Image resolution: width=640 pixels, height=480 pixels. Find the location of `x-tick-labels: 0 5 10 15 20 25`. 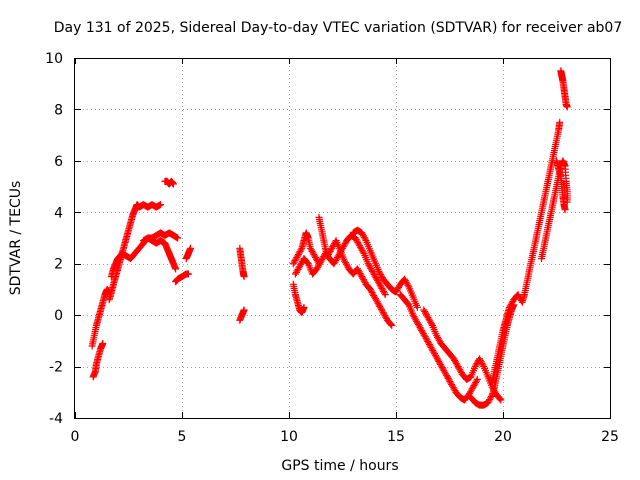

x-tick-labels: 0 5 10 15 20 25 is located at coordinates (345, 437).